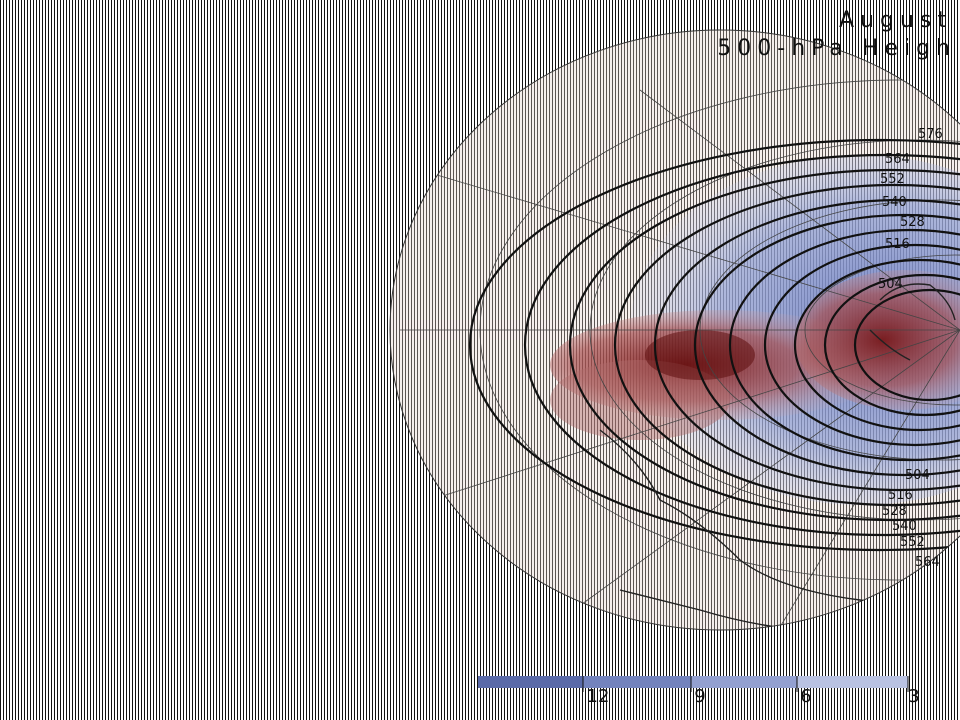  What do you see at coordinates (897, 244) in the screenshot?
I see `contour-label-516: 516` at bounding box center [897, 244].